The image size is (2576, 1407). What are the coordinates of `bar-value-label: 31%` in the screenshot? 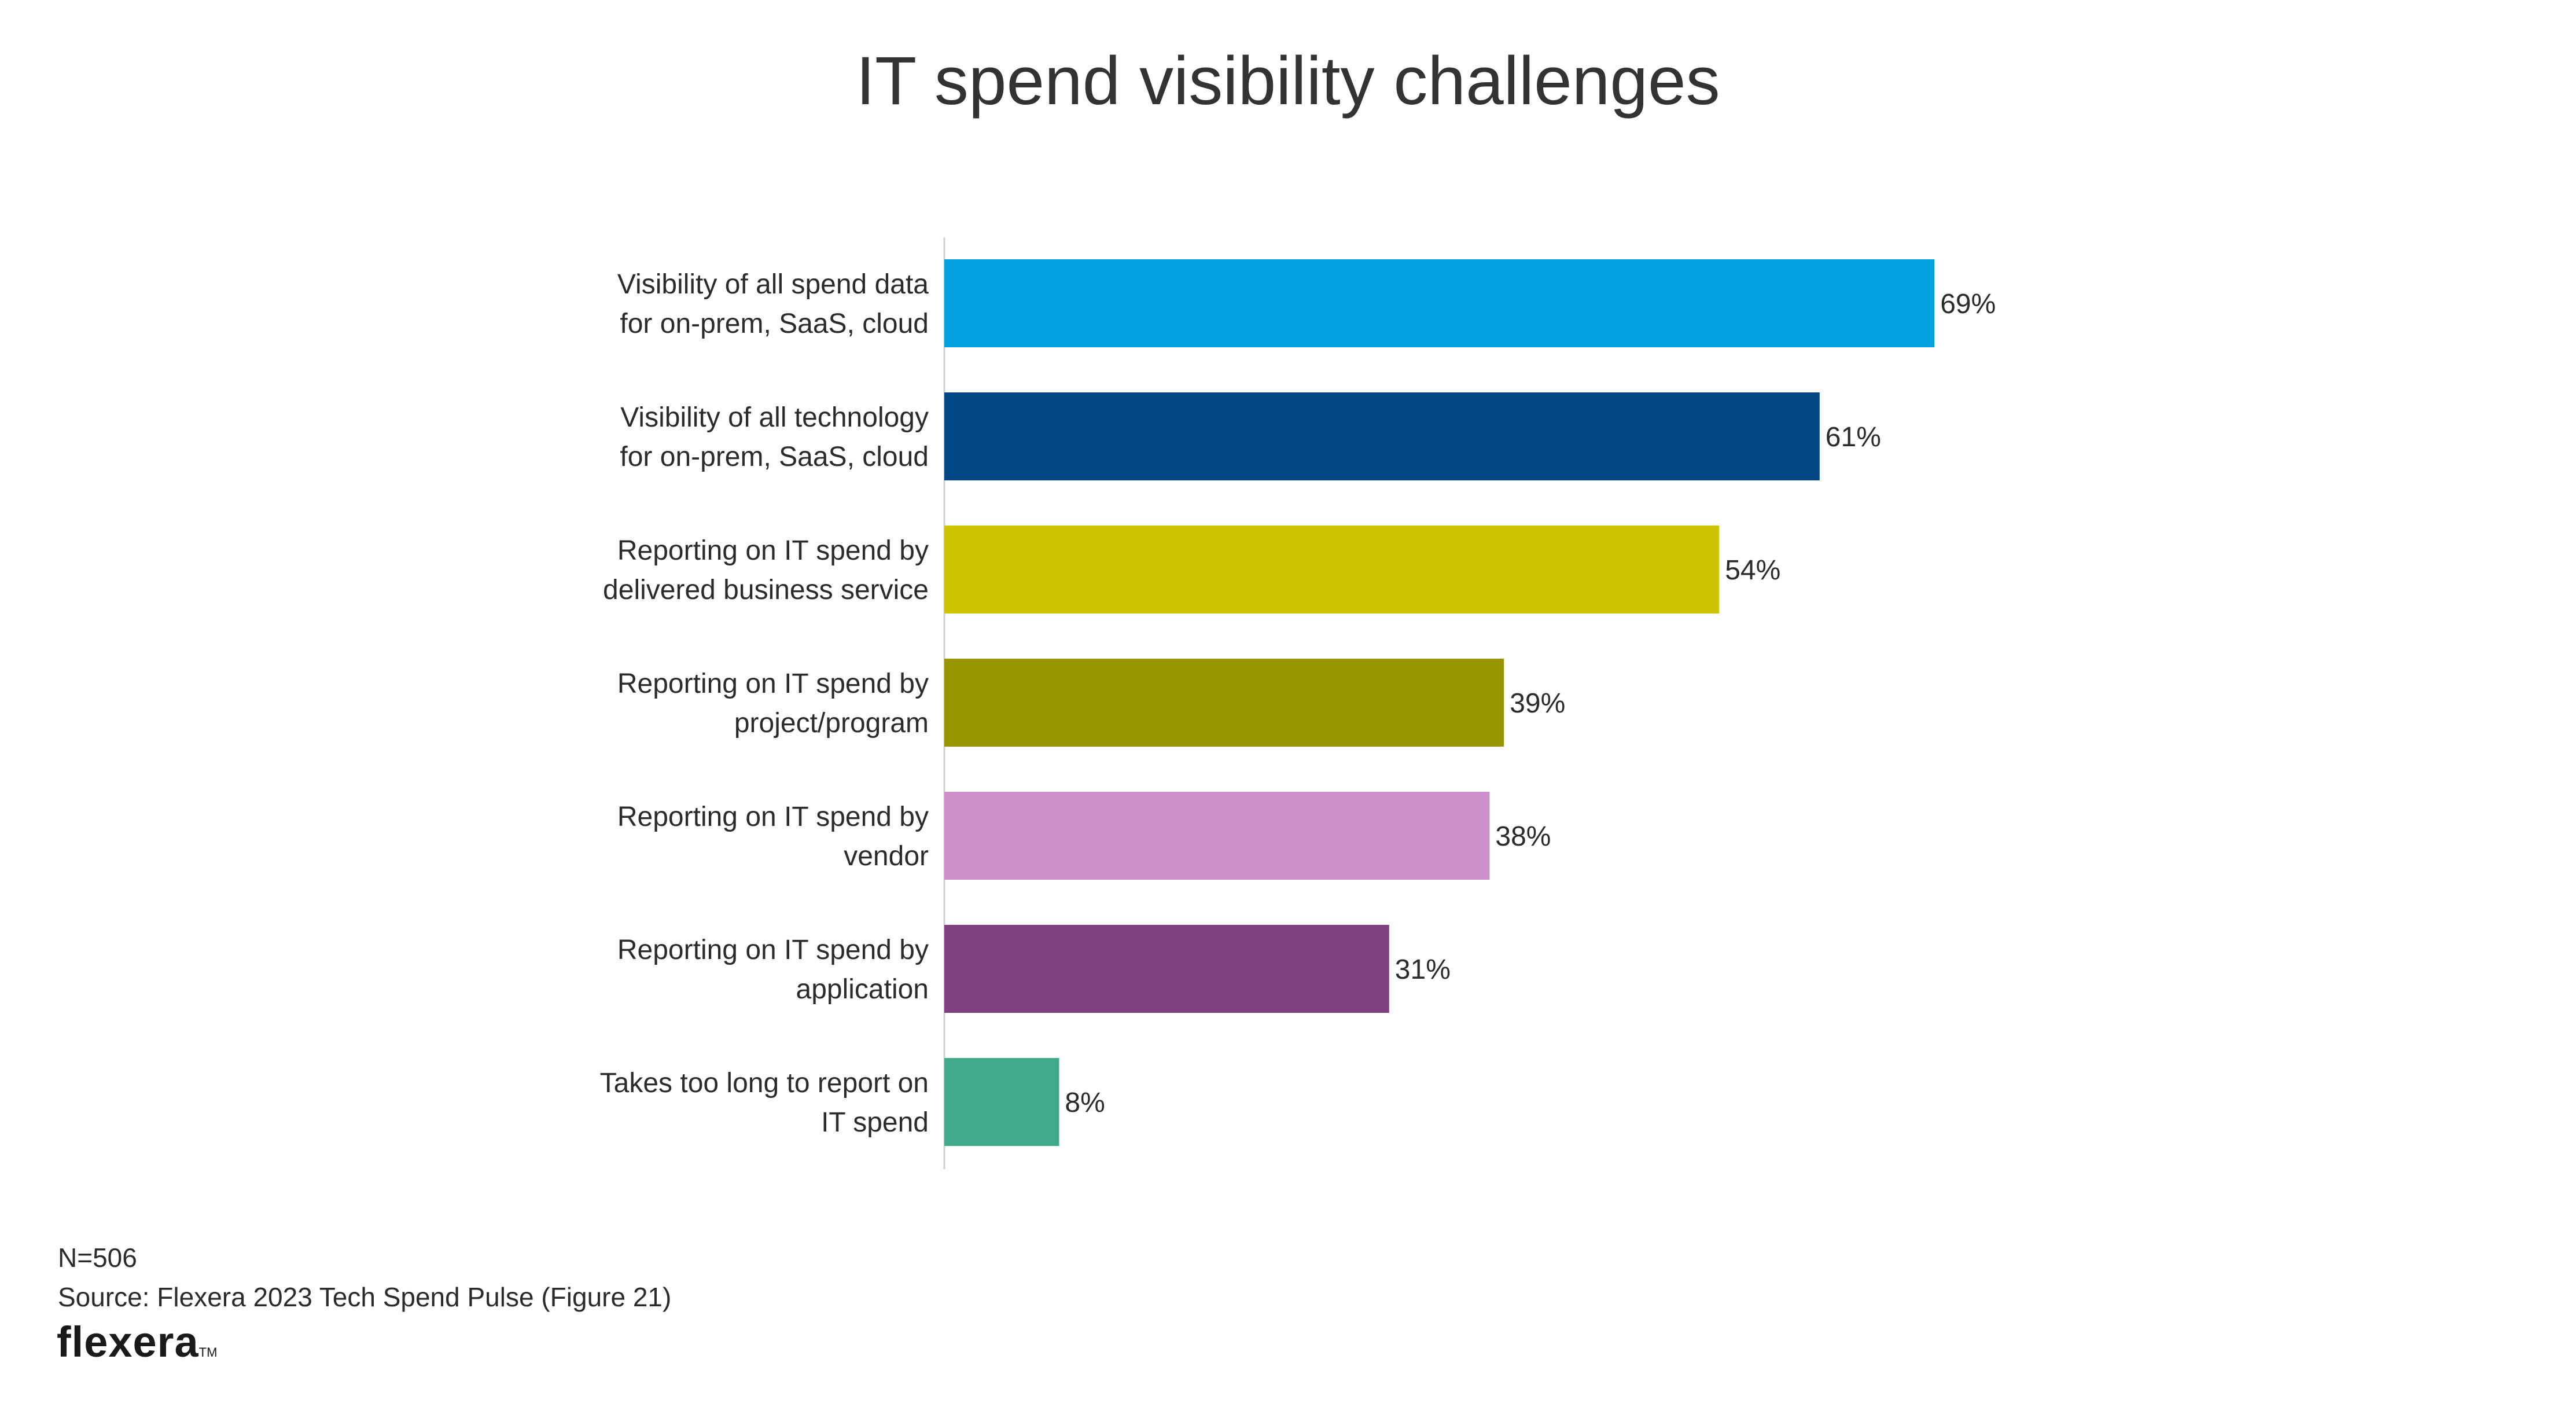 It's located at (1423, 970).